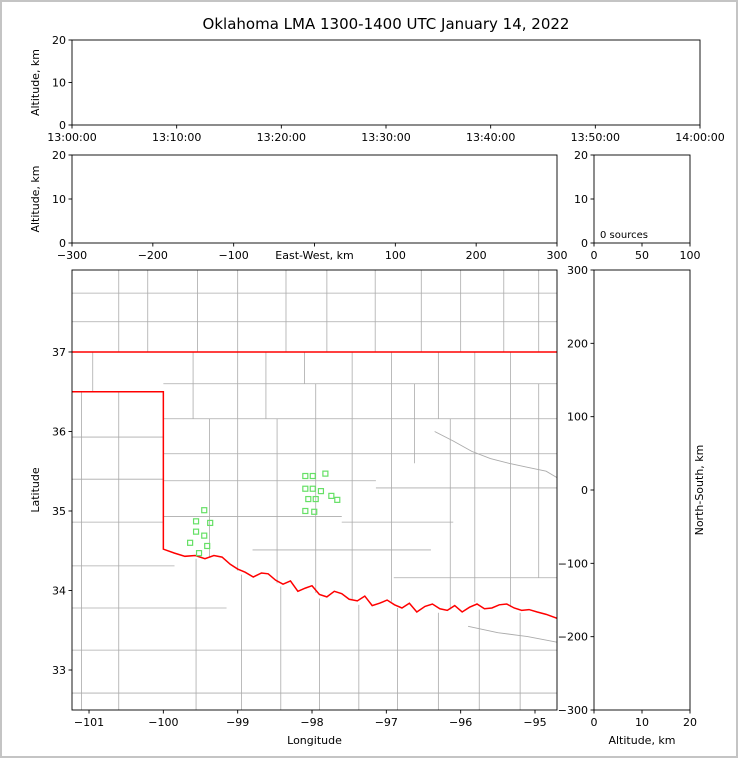  What do you see at coordinates (59, 352) in the screenshot?
I see `y-tick-label: 37` at bounding box center [59, 352].